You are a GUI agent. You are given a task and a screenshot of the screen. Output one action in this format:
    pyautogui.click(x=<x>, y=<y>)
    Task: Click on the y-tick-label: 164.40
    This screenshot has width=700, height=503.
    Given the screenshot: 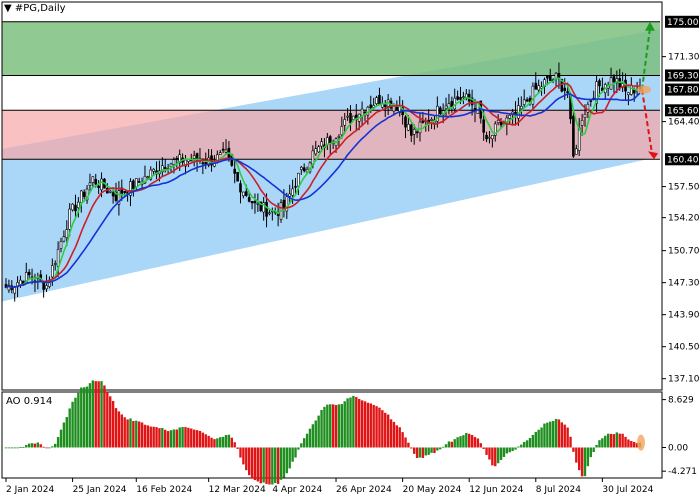 What is the action you would take?
    pyautogui.click(x=684, y=123)
    